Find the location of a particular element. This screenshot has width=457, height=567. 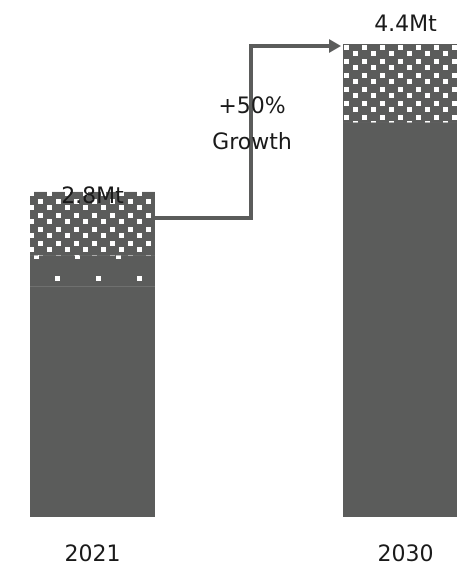

growth-arrow-head is located at coordinates (335, 46).